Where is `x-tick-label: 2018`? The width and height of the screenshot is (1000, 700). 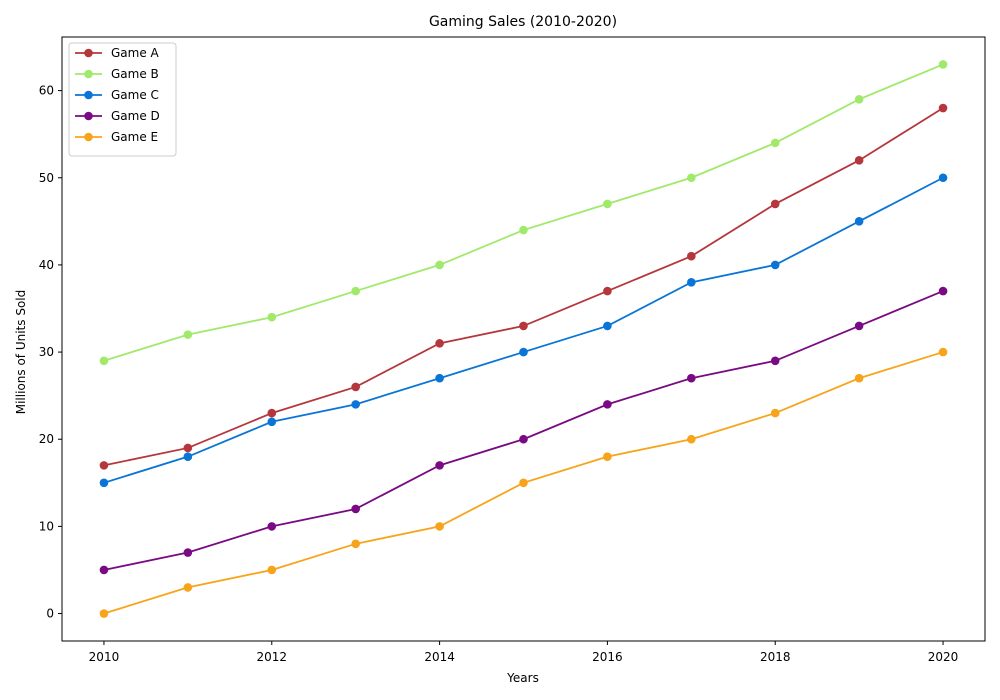 x-tick-label: 2018 is located at coordinates (775, 657).